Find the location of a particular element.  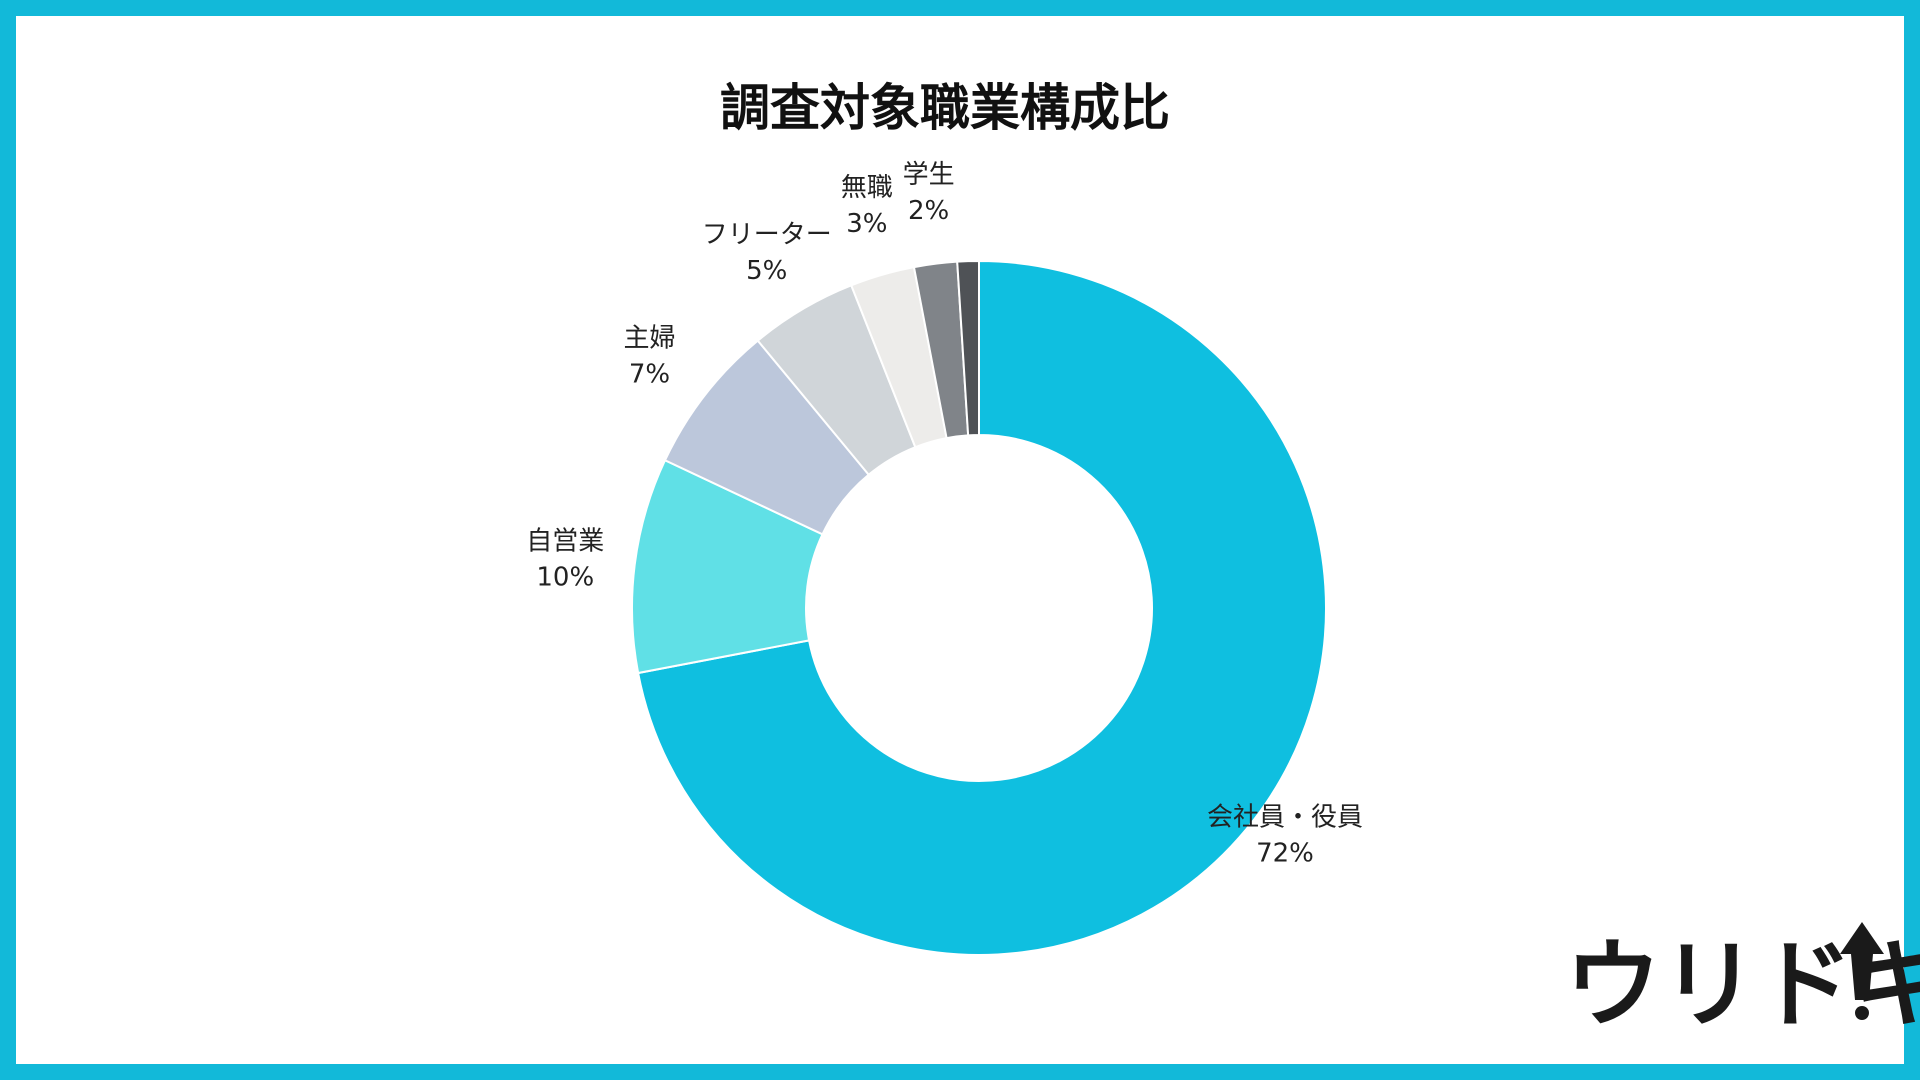

slice-label-value-2: 7% is located at coordinates (649, 374).